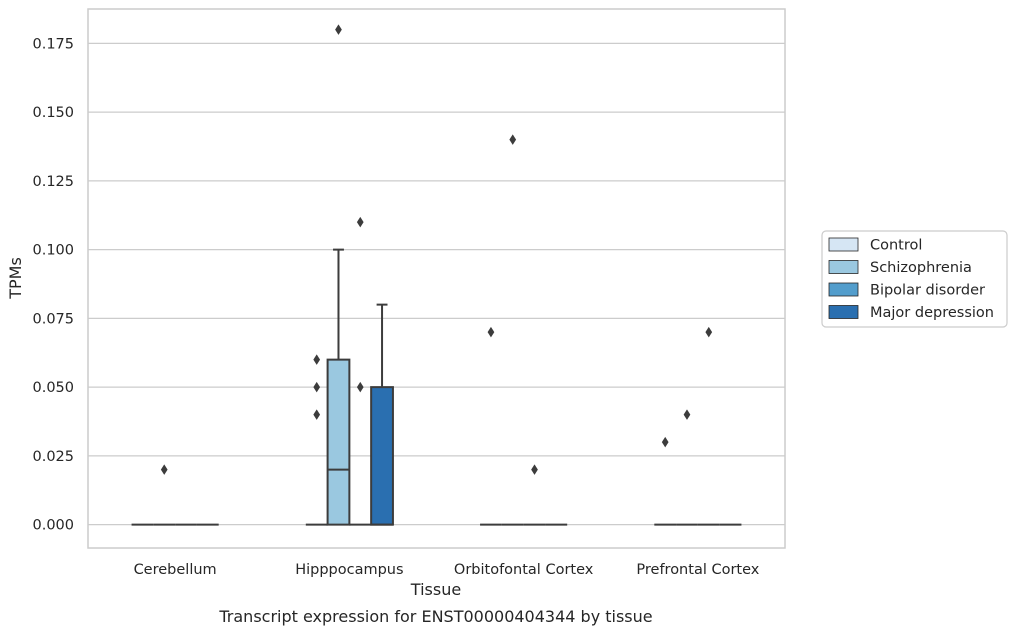  Describe the element at coordinates (164, 495) in the screenshot. I see `box-cerebellum-schizophrenia` at that location.